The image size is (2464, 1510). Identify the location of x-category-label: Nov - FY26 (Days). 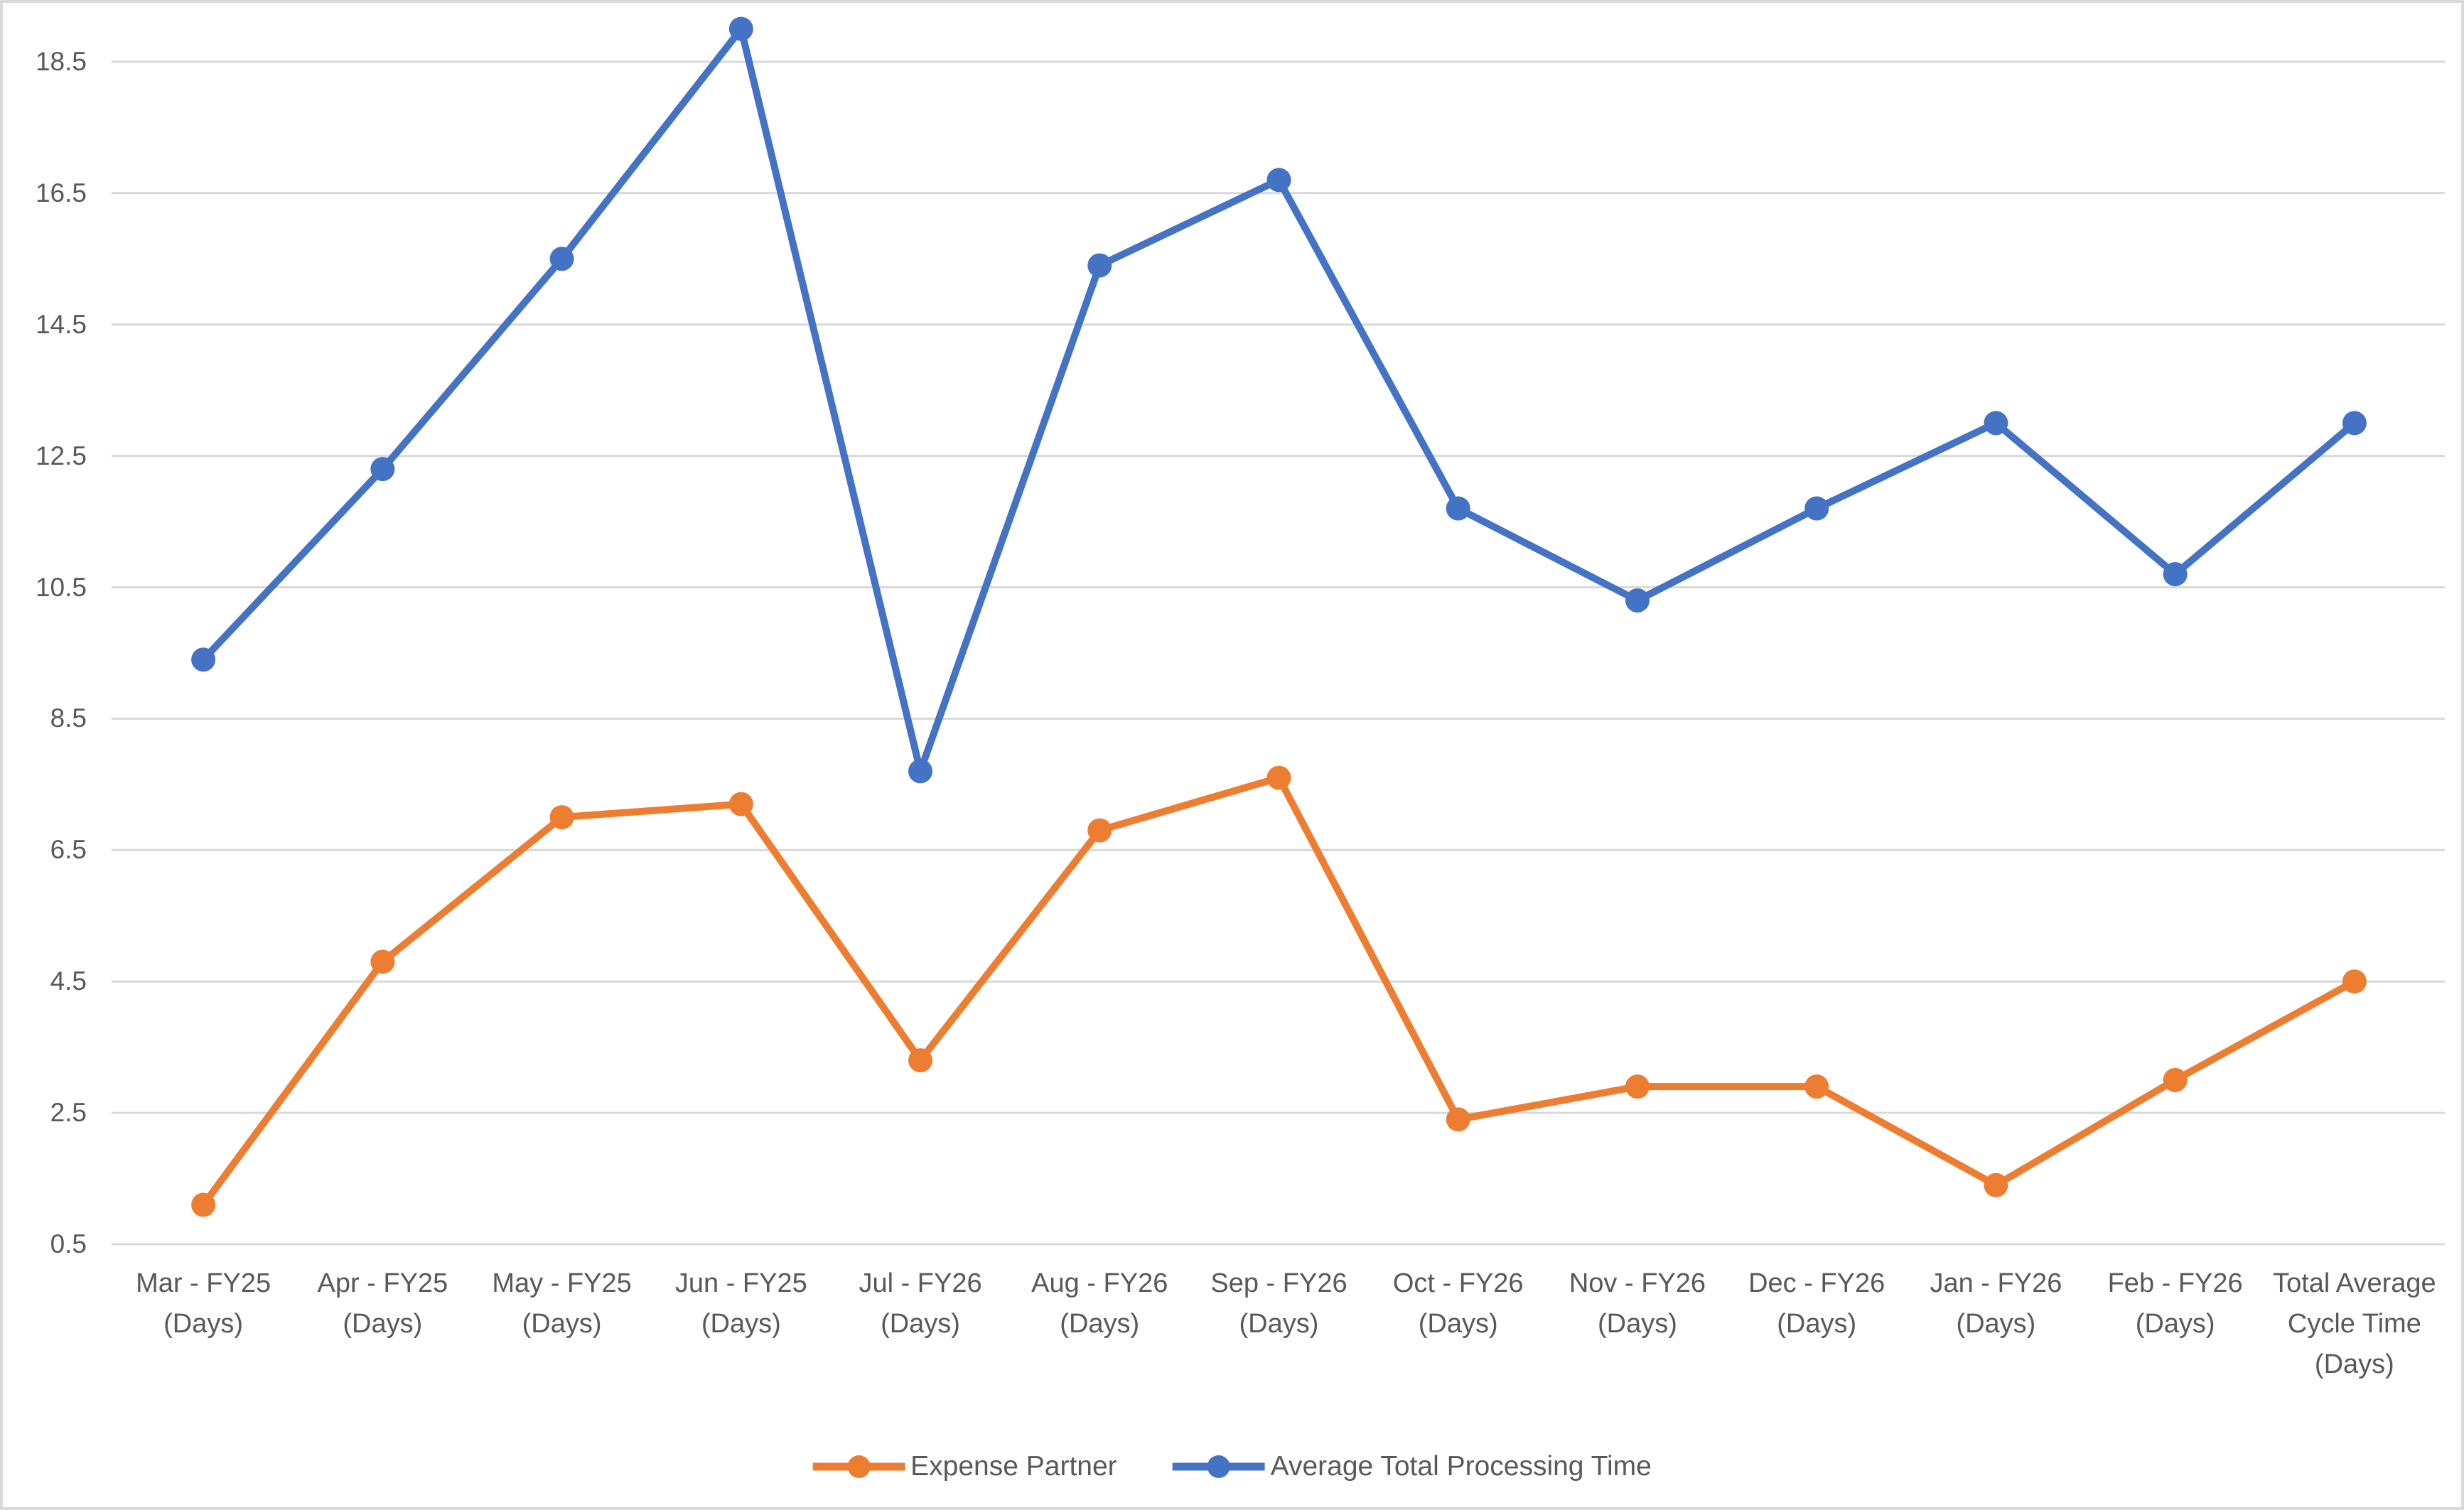
(1637, 1303).